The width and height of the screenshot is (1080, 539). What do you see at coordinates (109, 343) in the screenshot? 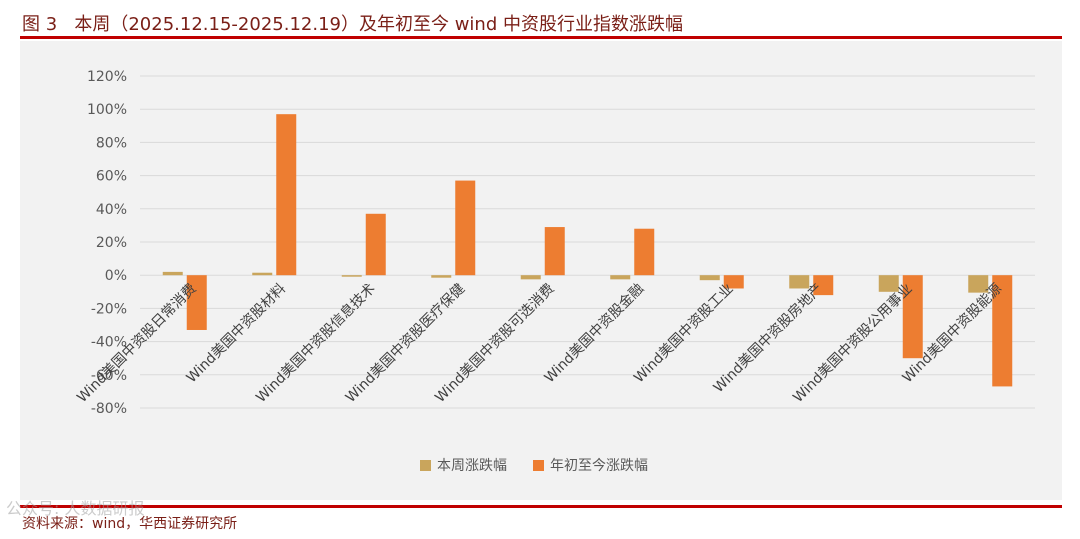
I see `y-tick-label: -40%` at bounding box center [109, 343].